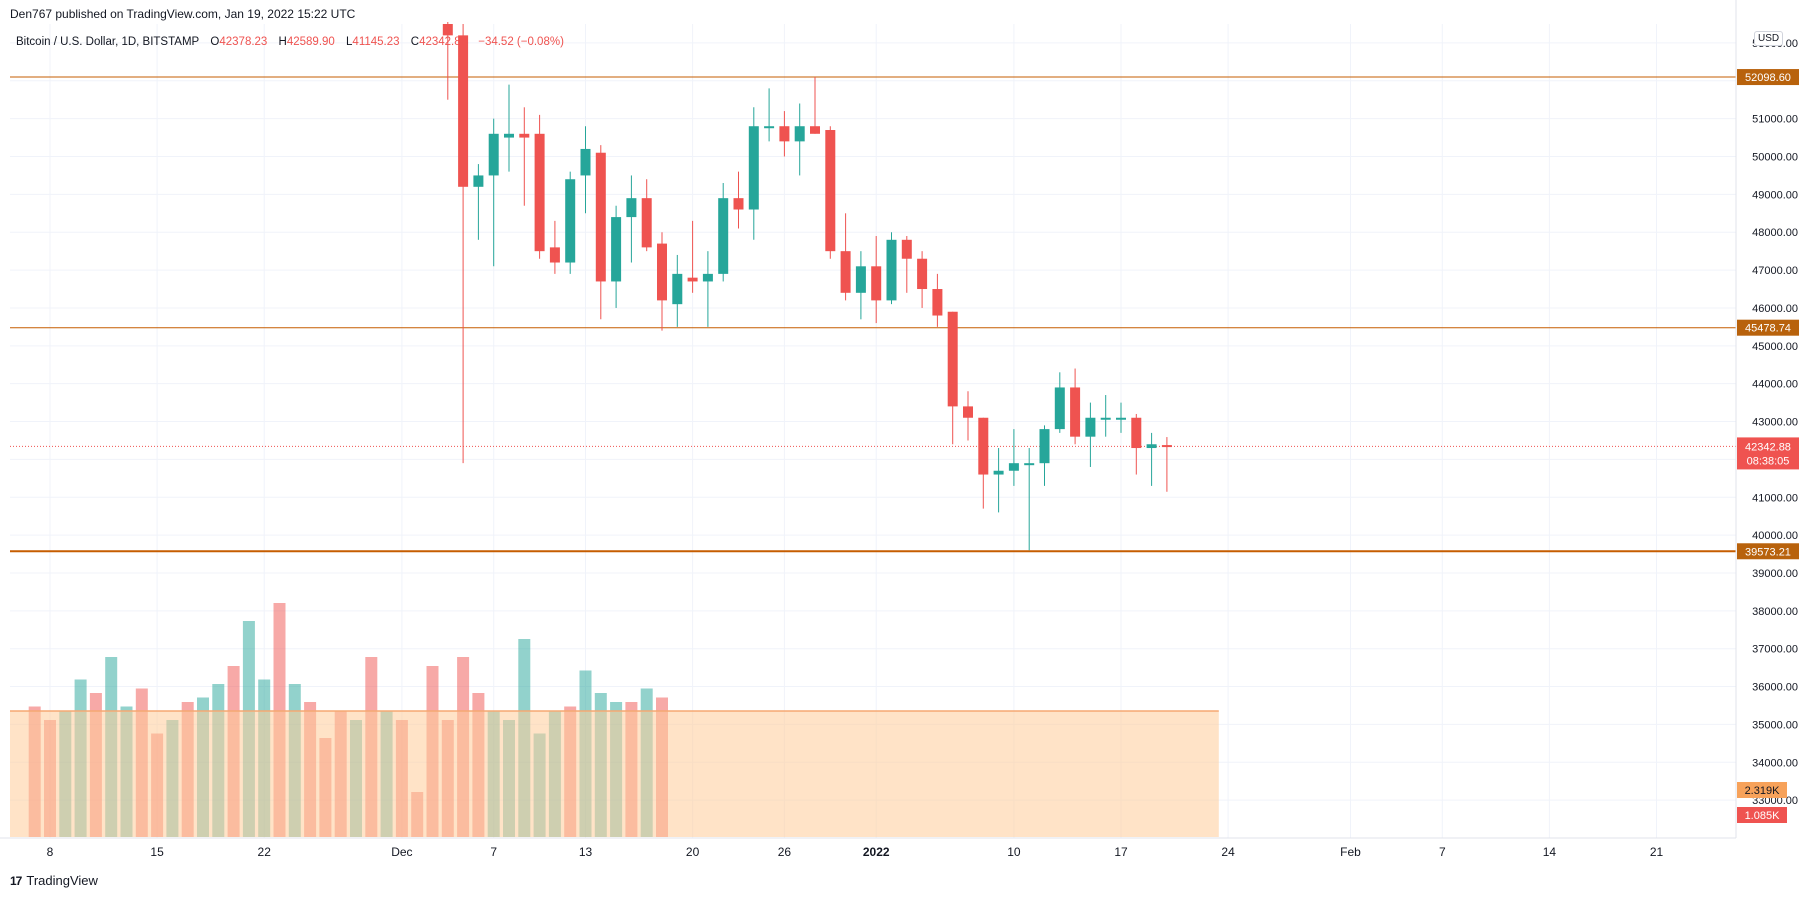  I want to click on y-tick-label: 43000.00, so click(1775, 423).